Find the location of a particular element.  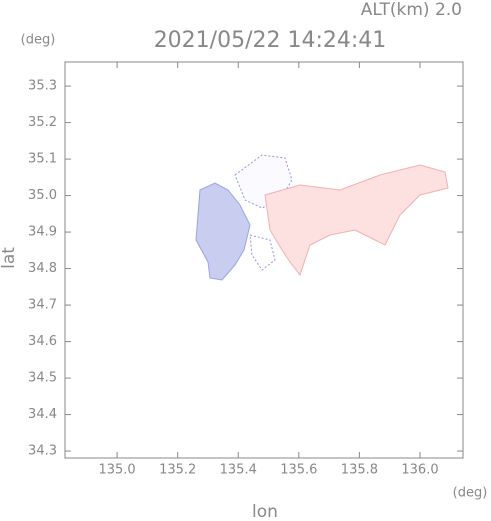

x-tick-label: 135.4 is located at coordinates (238, 470).